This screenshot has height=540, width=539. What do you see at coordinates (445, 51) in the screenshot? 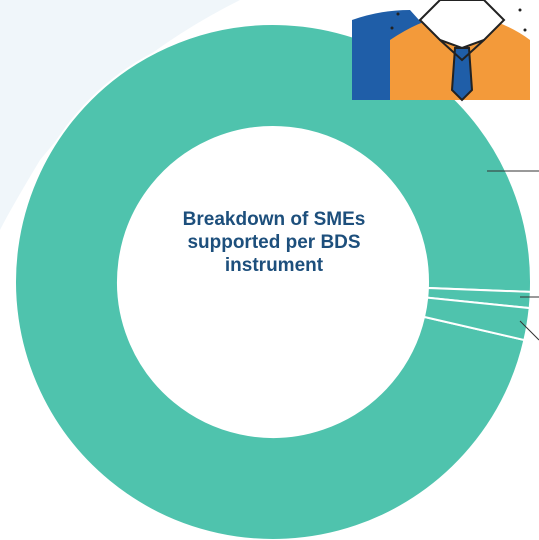
I see `person-icon` at bounding box center [445, 51].